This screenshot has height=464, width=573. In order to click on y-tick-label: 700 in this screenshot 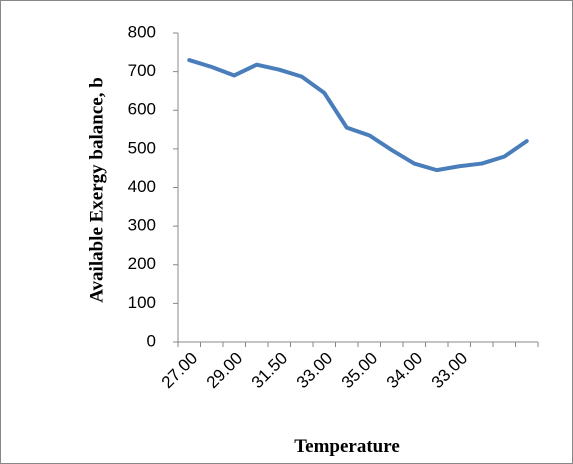, I will do `click(142, 70)`.